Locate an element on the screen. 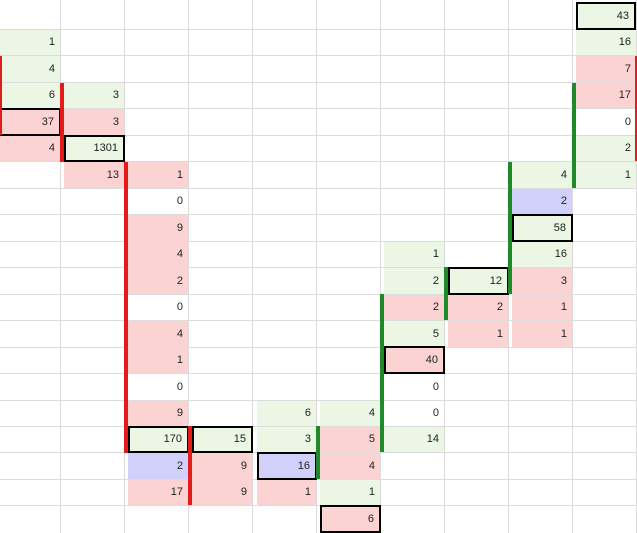  cell-highlighted: 1301 is located at coordinates (94, 148).